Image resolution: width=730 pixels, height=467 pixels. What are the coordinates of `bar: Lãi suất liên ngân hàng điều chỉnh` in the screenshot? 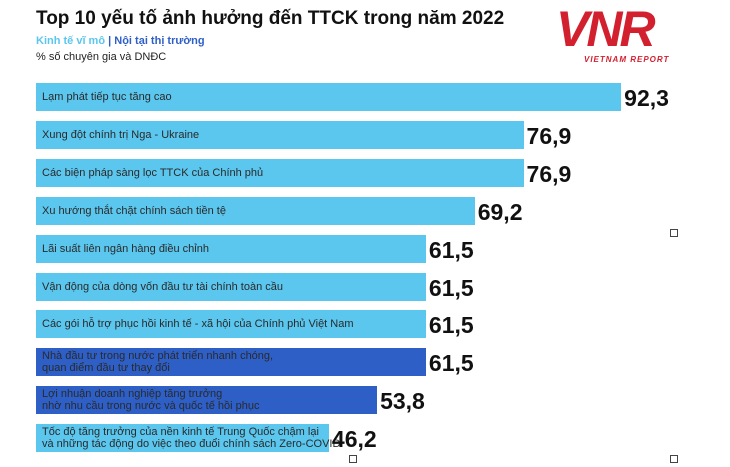 It's located at (231, 248).